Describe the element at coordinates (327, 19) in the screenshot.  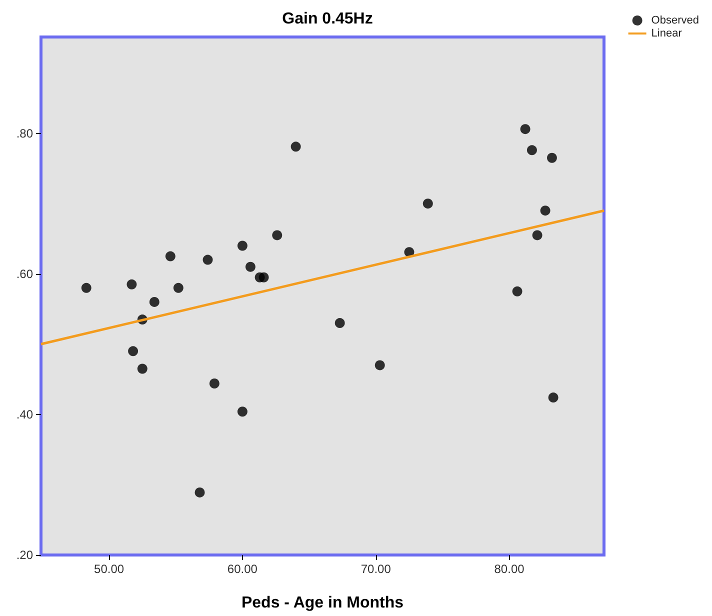
I see `chart-title: Gain 0.45Hz` at that location.